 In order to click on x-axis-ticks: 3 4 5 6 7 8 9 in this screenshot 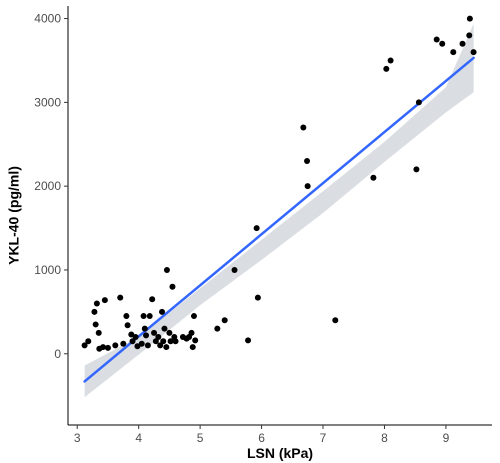, I will do `click(262, 435)`.